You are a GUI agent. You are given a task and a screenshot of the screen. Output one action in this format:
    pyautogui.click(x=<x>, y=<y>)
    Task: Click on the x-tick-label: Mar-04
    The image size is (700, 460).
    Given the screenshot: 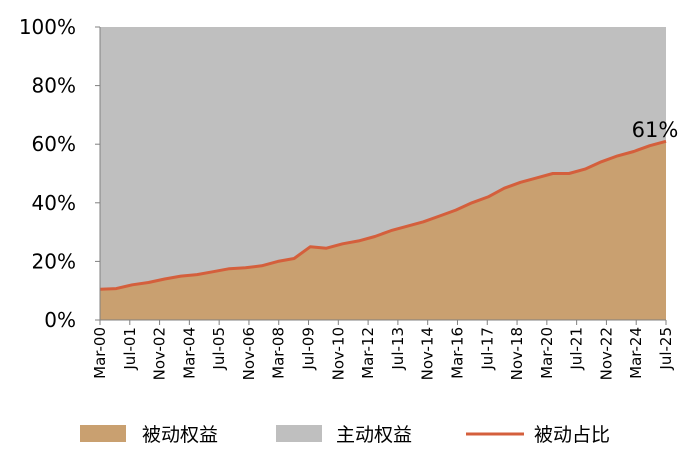 What is the action you would take?
    pyautogui.click(x=189, y=353)
    